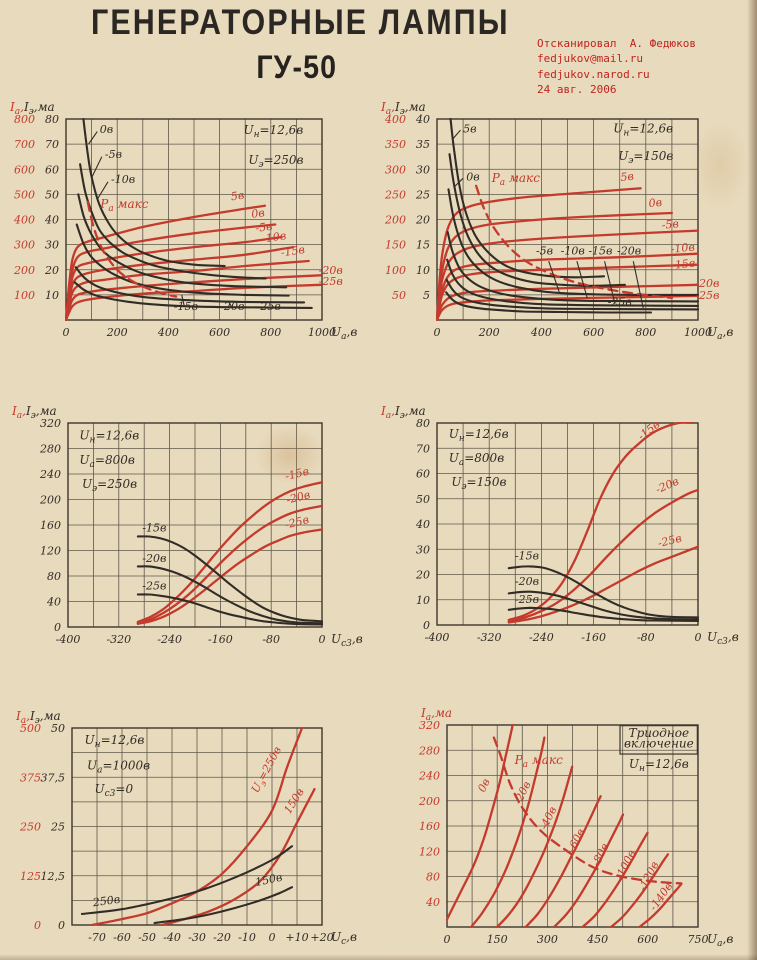  What do you see at coordinates (53, 876) in the screenshot?
I see `svg-text: 12,5` at bounding box center [53, 876].